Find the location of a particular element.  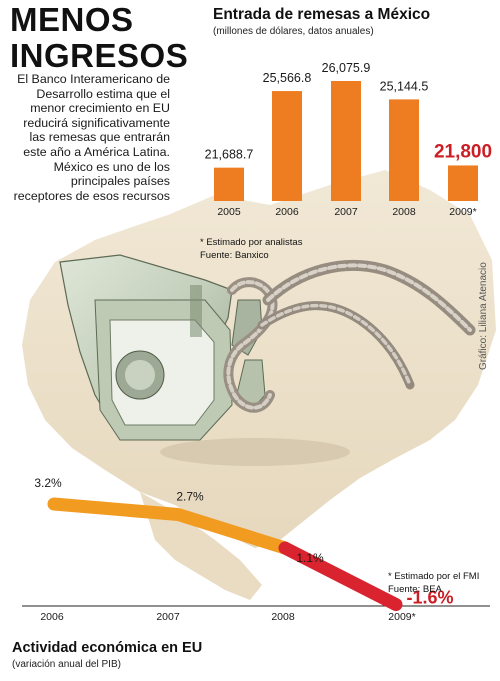

gdp-value-label: 2.7% is located at coordinates (190, 496).